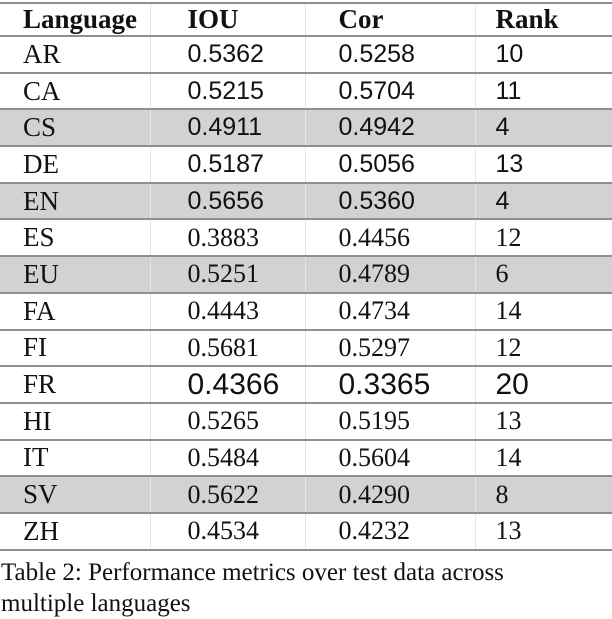 The height and width of the screenshot is (619, 612). What do you see at coordinates (227, 201) in the screenshot?
I see `iou-cell: 0.5656` at bounding box center [227, 201].